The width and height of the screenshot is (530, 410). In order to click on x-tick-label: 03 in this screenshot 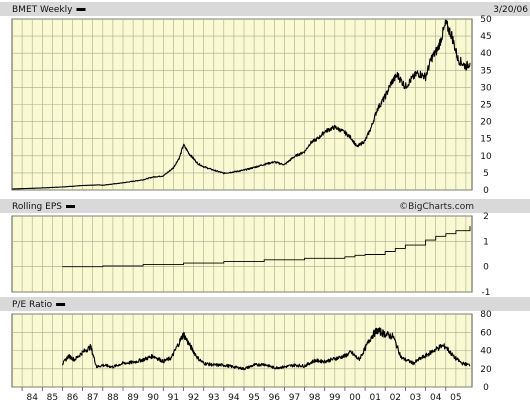, I will do `click(415, 398)`.